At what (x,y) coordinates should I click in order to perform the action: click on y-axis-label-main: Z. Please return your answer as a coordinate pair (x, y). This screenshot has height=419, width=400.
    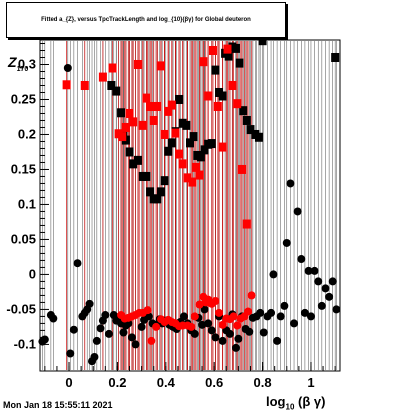
    Looking at the image, I should click on (12, 62).